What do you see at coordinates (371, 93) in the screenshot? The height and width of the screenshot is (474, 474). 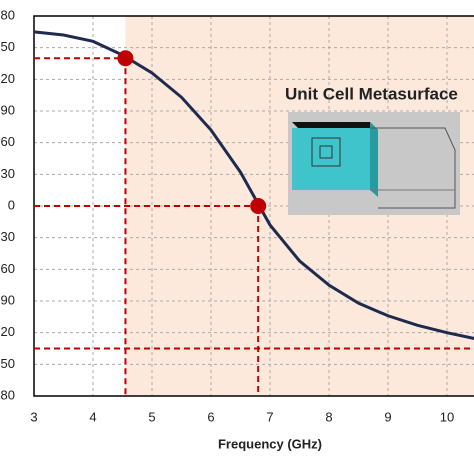 I see `inset-title: Unit Cell Metasurface` at bounding box center [371, 93].